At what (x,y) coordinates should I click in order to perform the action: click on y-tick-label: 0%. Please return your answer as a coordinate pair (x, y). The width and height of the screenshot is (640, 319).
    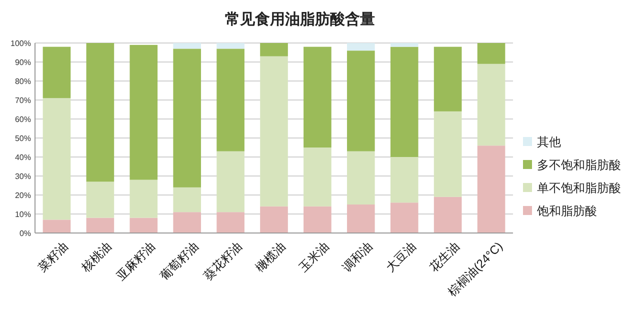
    Looking at the image, I should click on (25, 233).